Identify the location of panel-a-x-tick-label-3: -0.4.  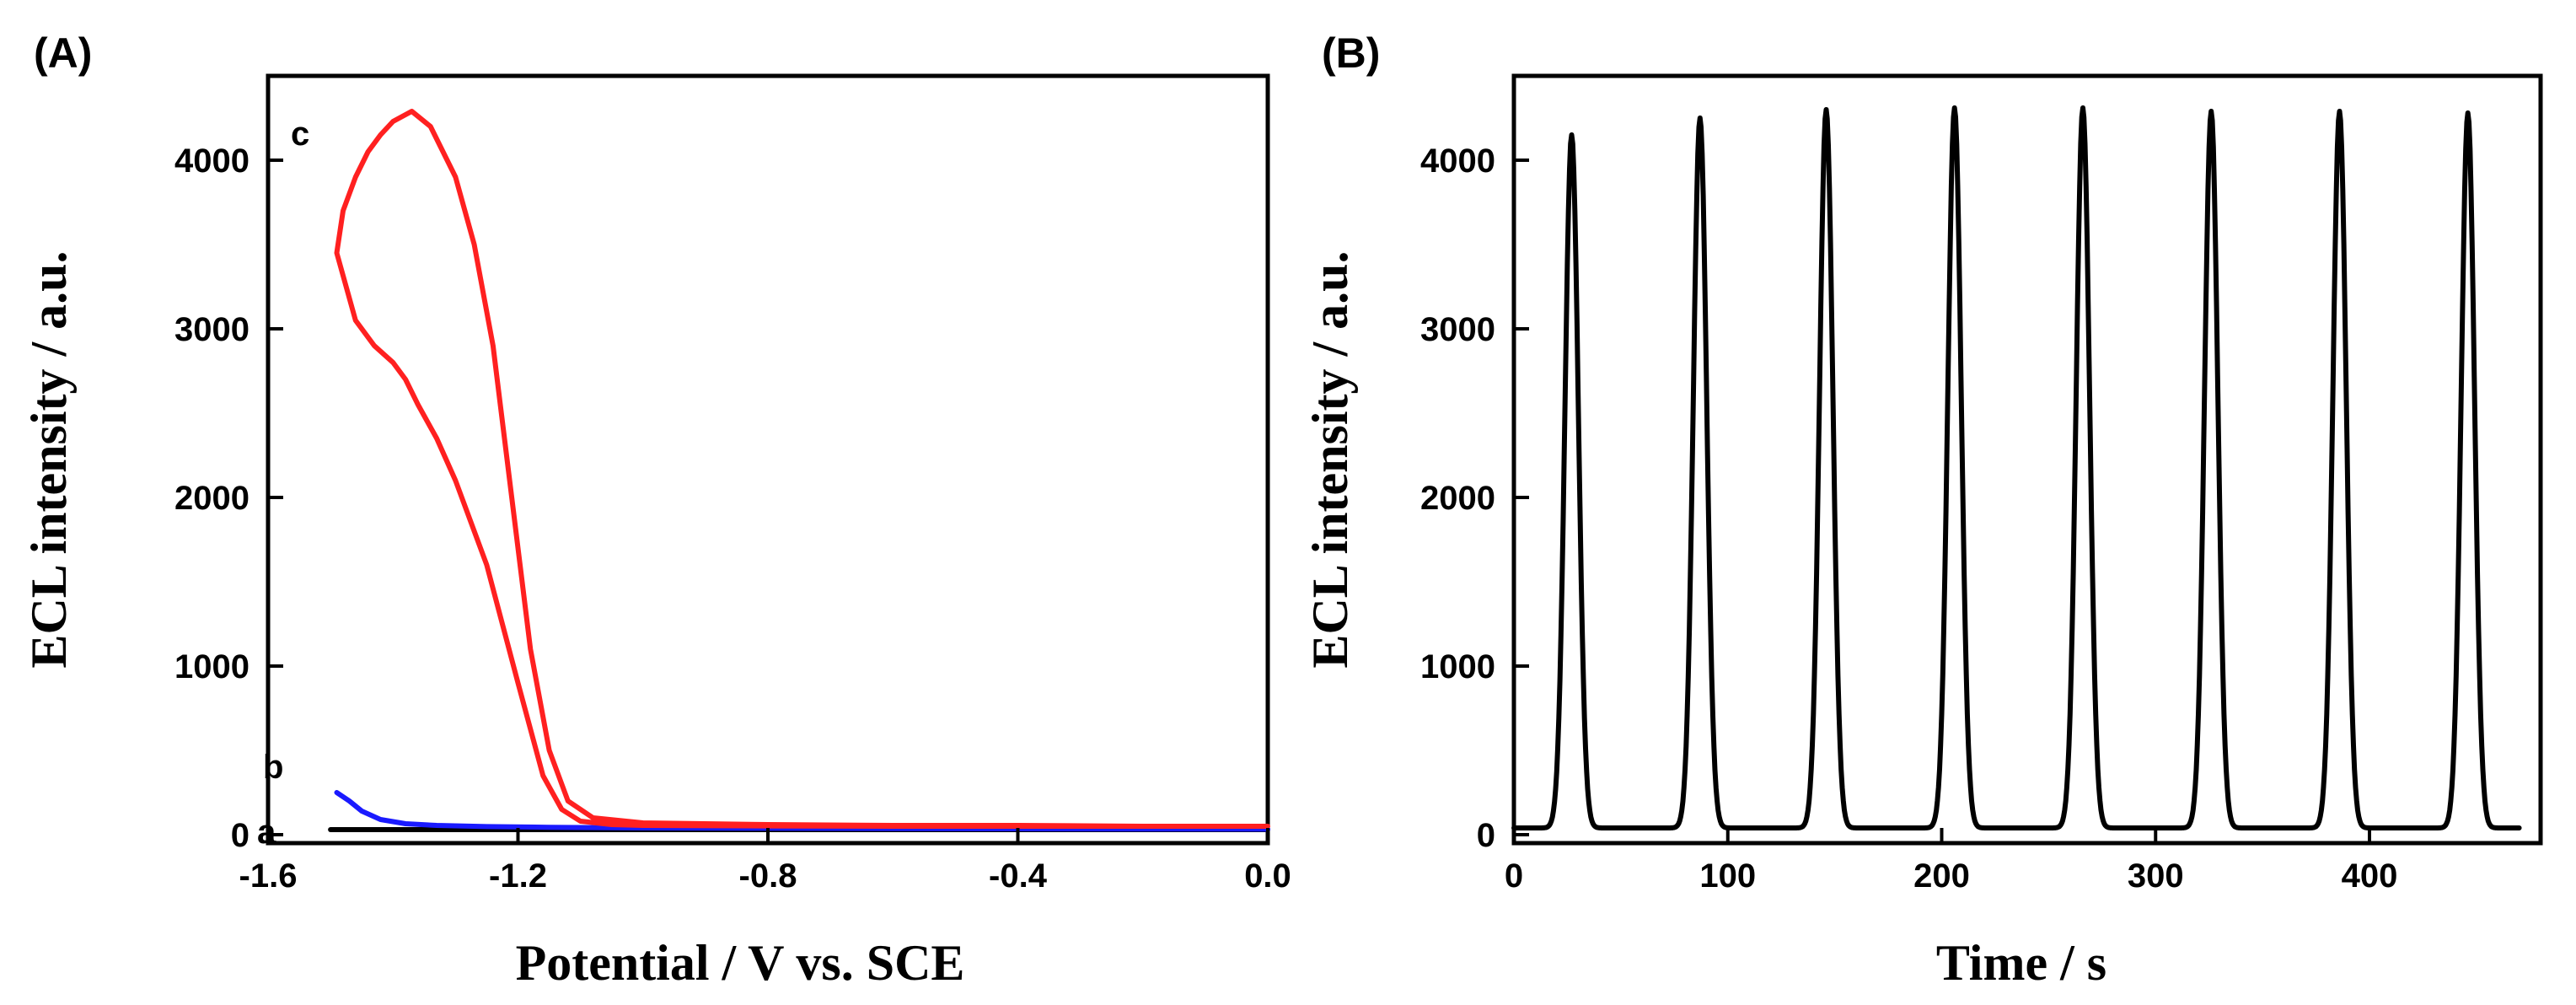
(1018, 876).